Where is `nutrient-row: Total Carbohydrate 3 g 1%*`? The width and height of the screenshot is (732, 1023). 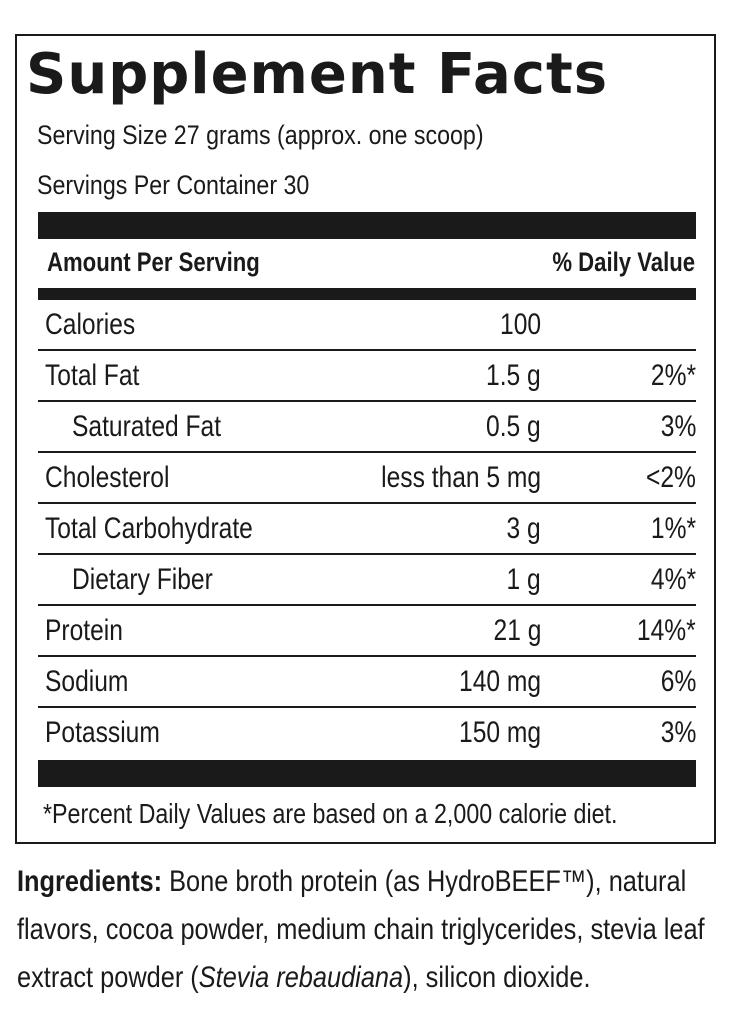 nutrient-row: Total Carbohydrate 3 g 1%* is located at coordinates (367, 529).